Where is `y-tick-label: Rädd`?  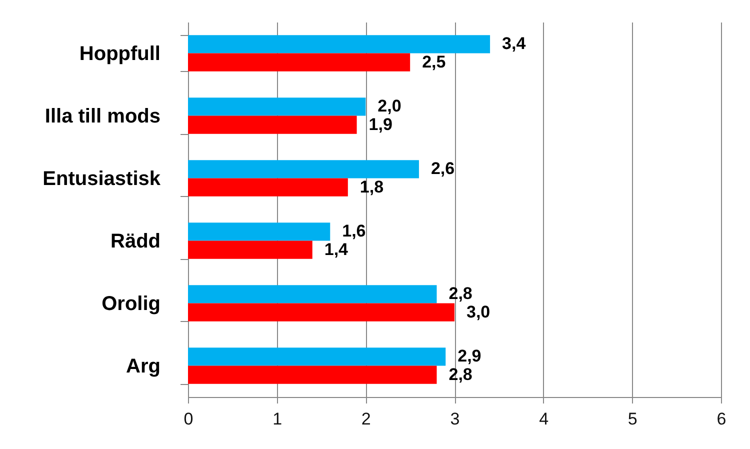 y-tick-label: Rädd is located at coordinates (135, 241).